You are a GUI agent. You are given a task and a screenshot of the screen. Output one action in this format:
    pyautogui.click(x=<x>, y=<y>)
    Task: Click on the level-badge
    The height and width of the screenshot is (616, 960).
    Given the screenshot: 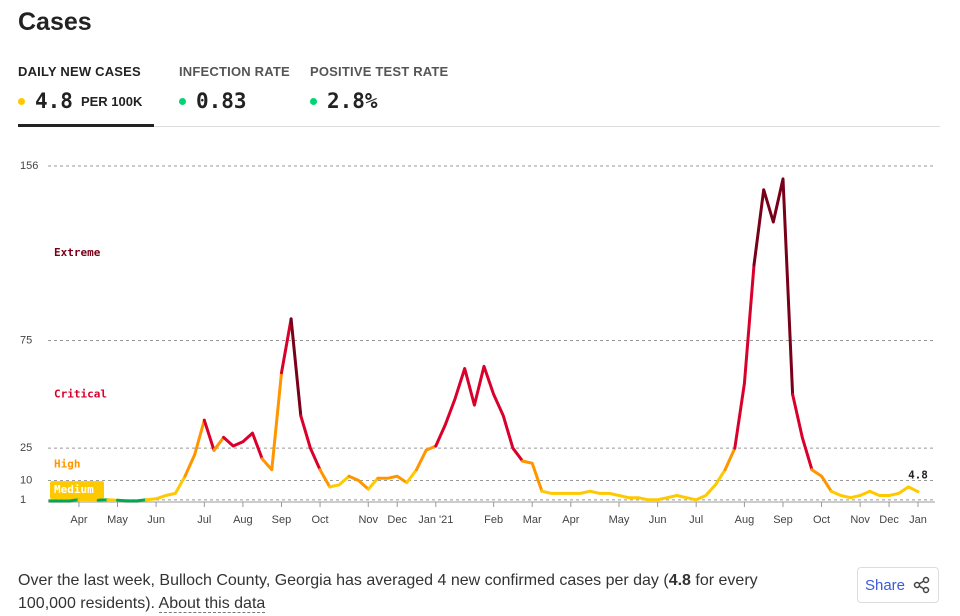 What is the action you would take?
    pyautogui.click(x=77, y=490)
    